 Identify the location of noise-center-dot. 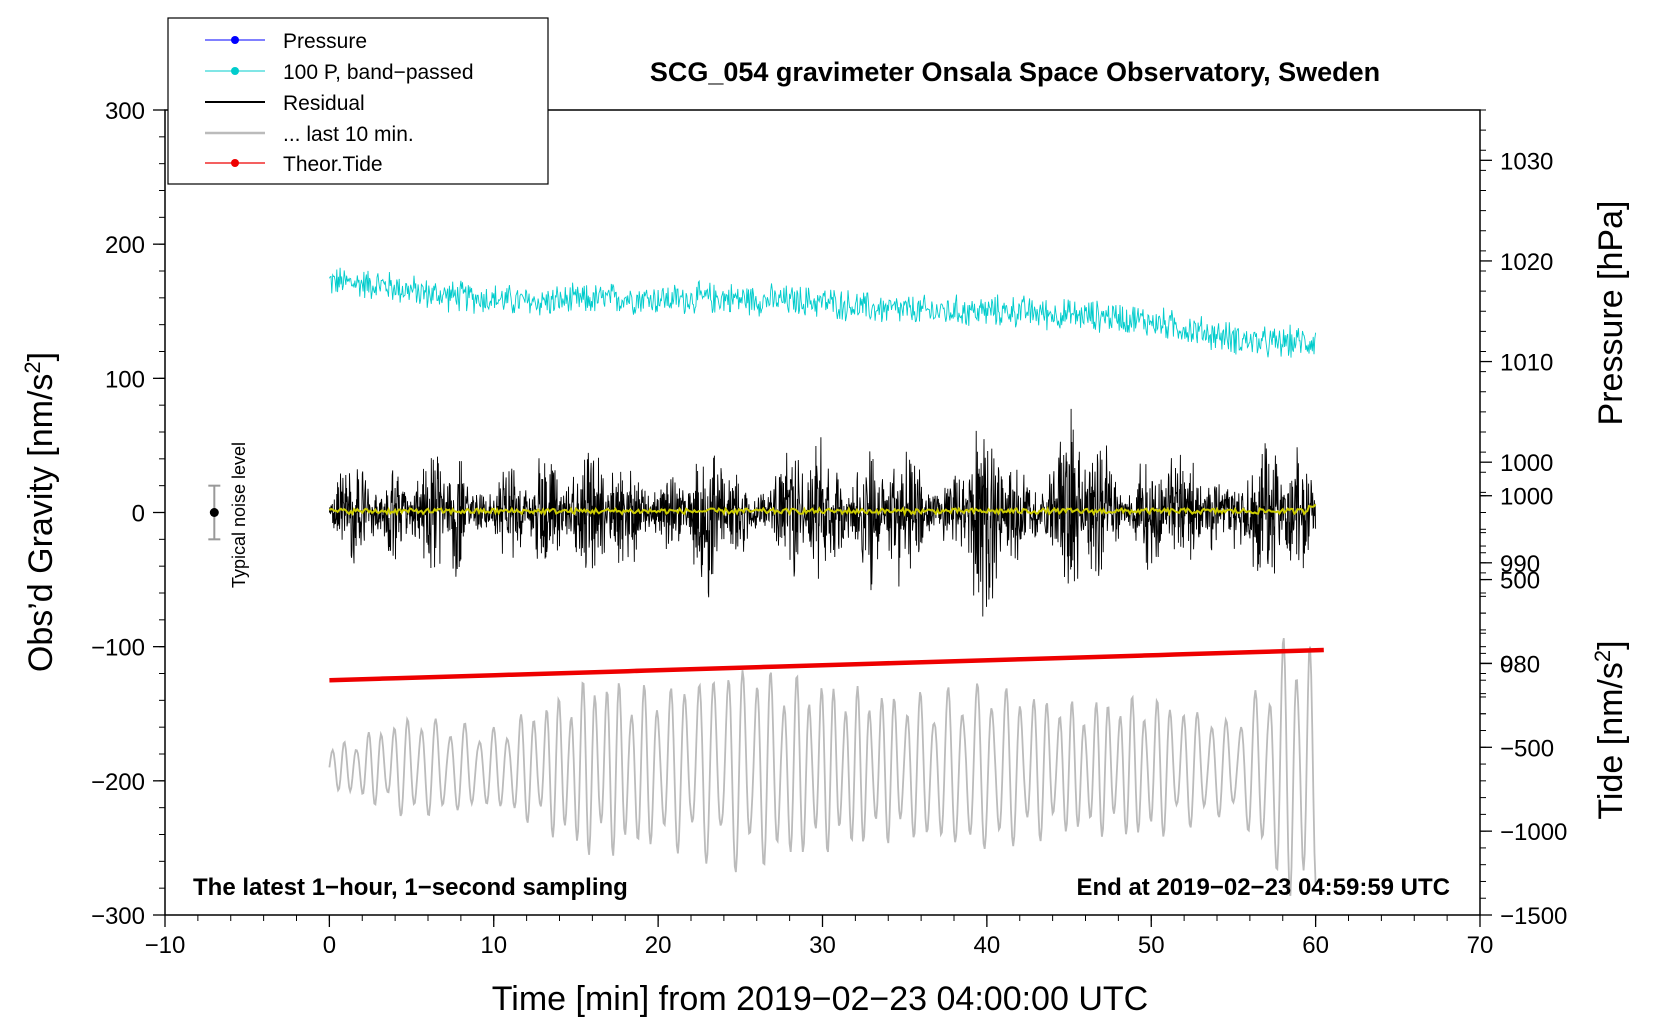
(214, 512).